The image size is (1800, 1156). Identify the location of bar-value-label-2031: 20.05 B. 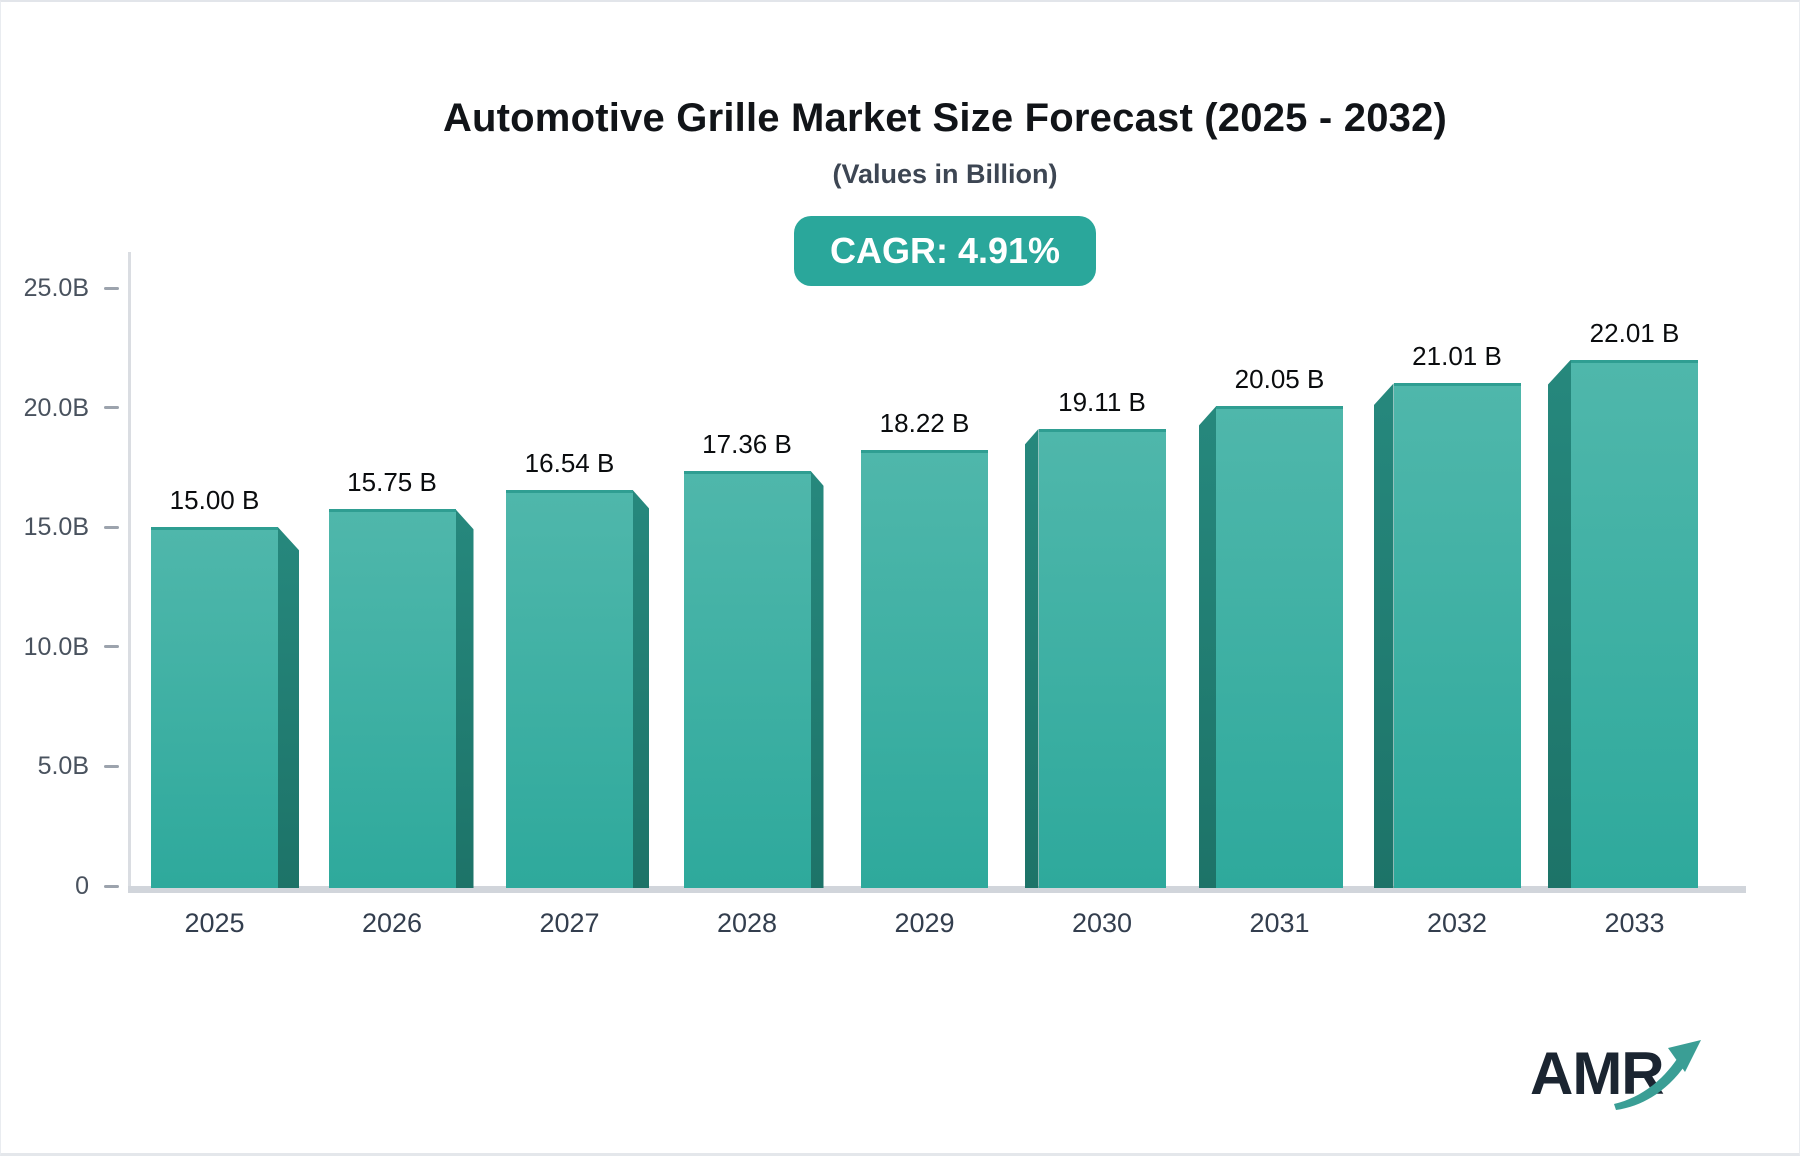
(1279, 379).